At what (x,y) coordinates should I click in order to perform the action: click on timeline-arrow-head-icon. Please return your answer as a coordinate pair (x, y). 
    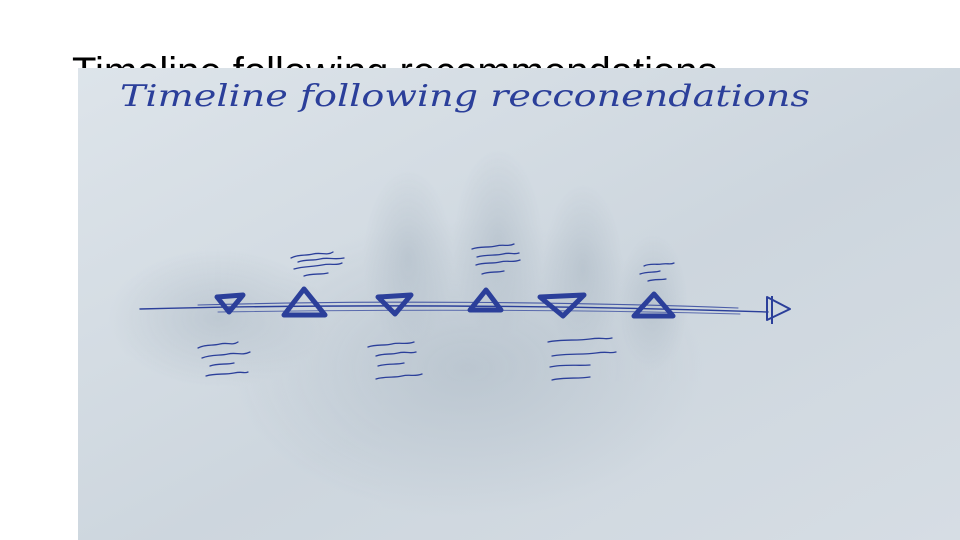
    Looking at the image, I should click on (778, 310).